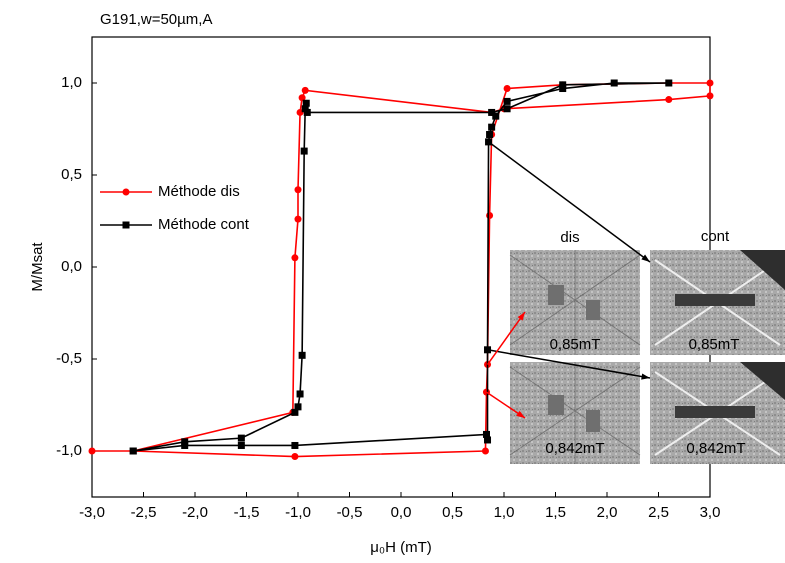 This screenshot has width=785, height=563. I want to click on x-tick-label: -3,0, so click(92, 512).